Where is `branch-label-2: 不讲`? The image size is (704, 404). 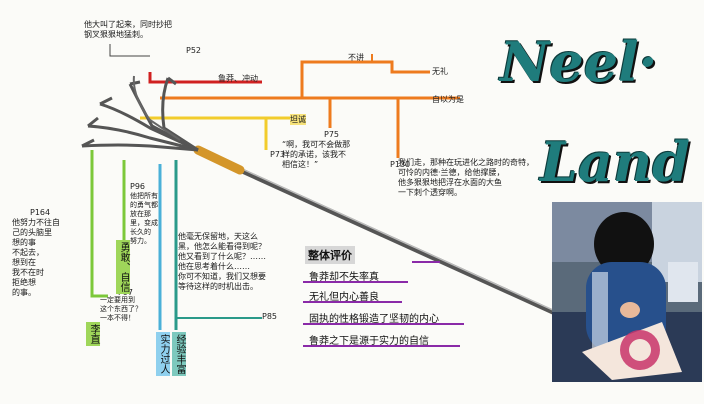 branch-label-2: 不讲 is located at coordinates (356, 57).